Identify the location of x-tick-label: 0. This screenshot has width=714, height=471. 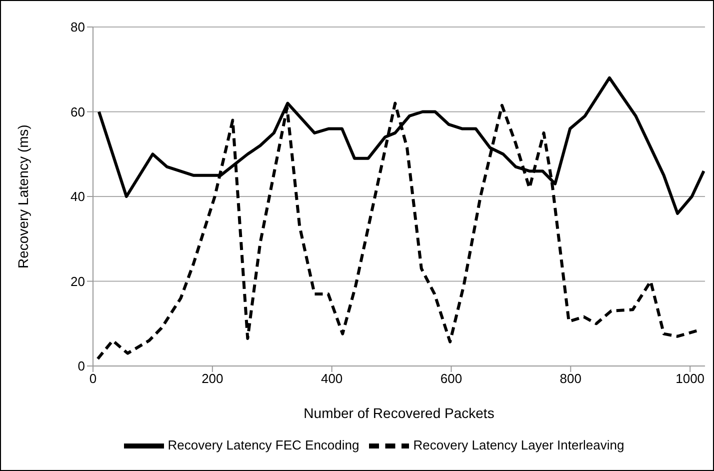
(93, 378).